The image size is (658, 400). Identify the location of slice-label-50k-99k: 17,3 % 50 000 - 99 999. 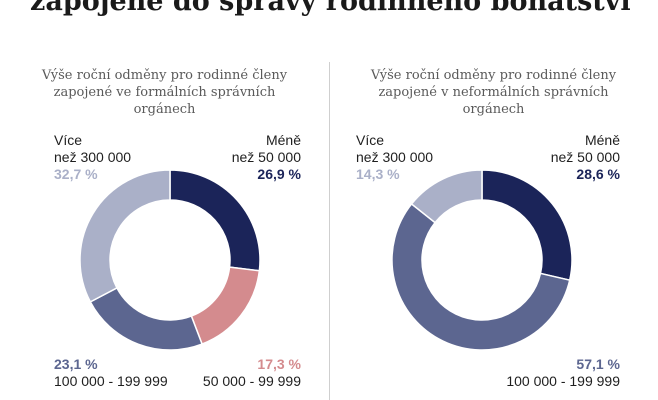
(252, 373).